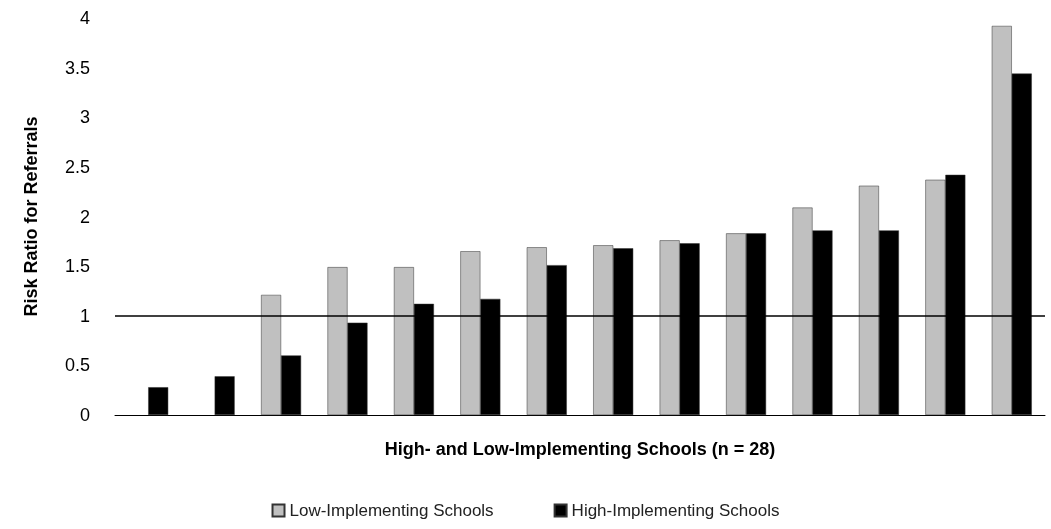  Describe the element at coordinates (84, 315) in the screenshot. I see `y-tick-label: 1` at that location.